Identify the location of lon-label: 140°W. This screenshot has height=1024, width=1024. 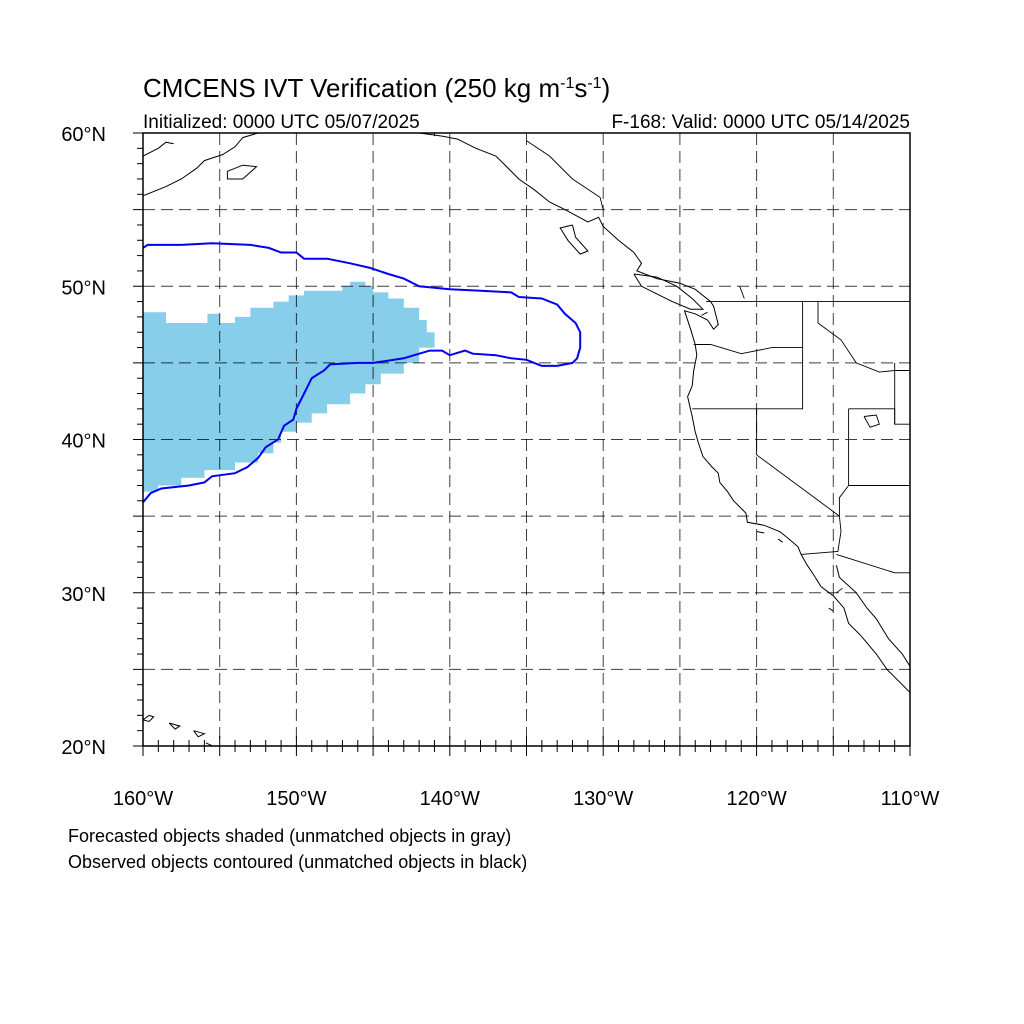
(450, 799).